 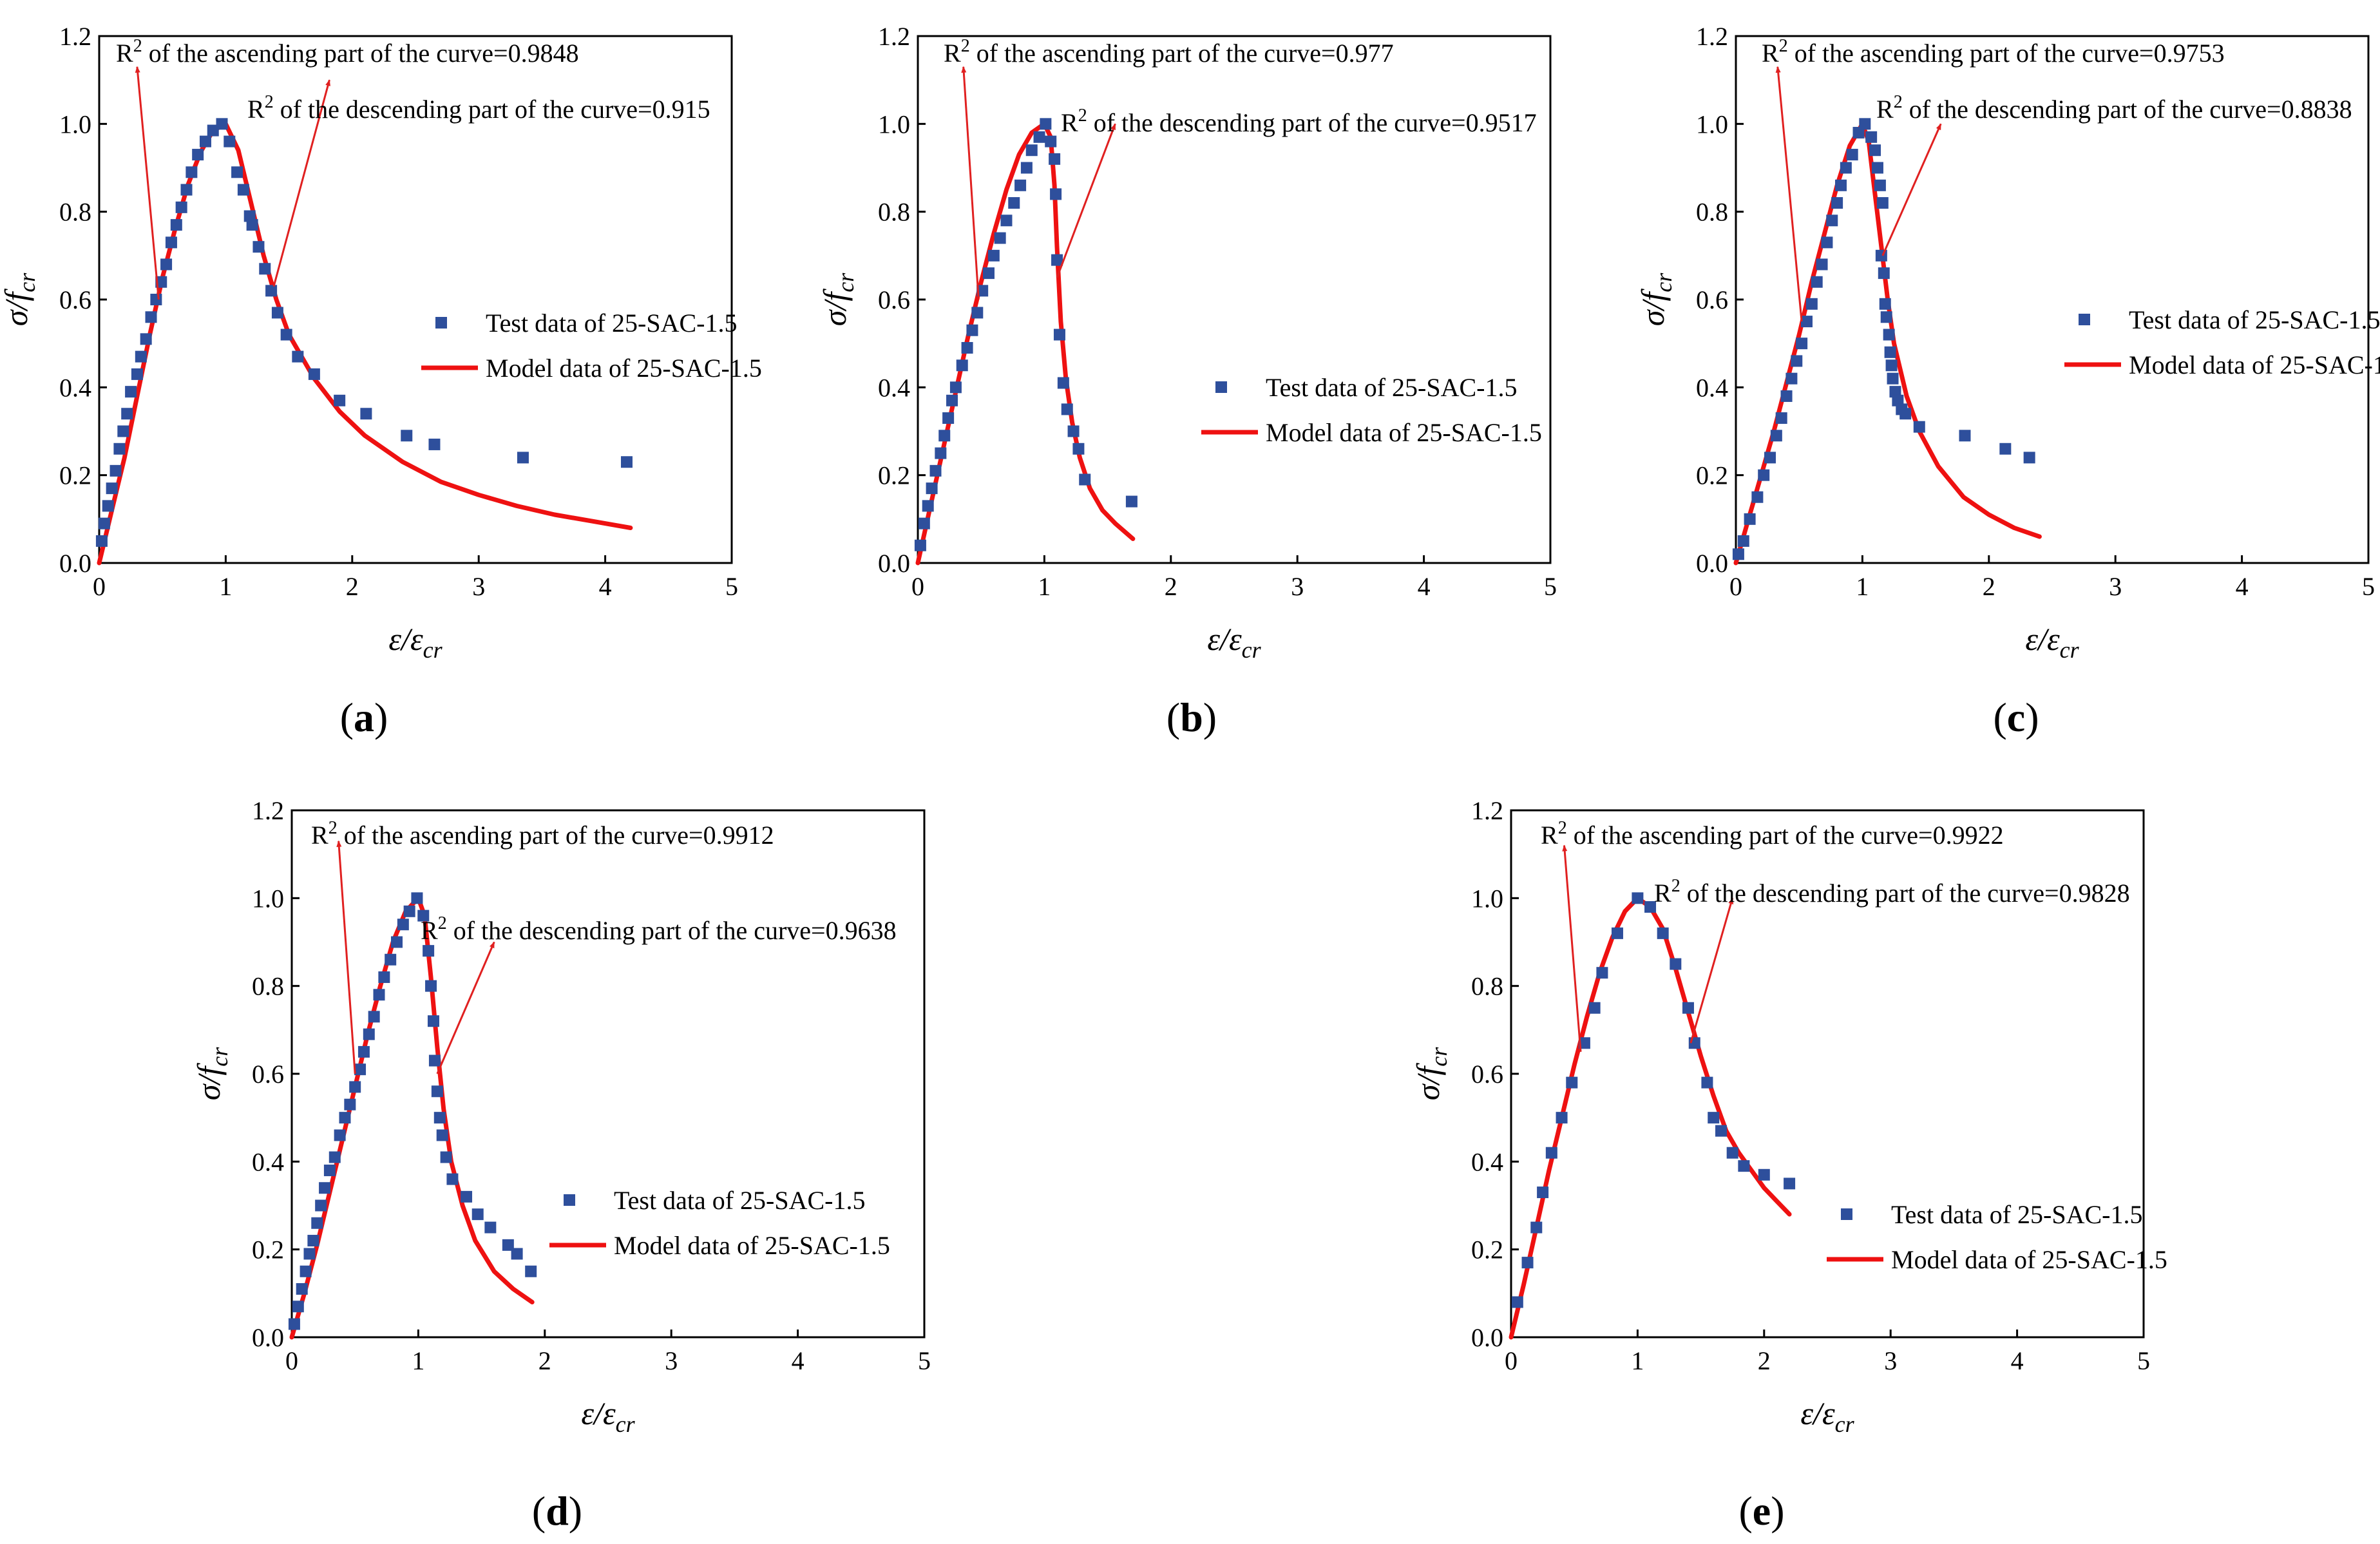 What do you see at coordinates (1404, 432) in the screenshot?
I see `legend-model-label: Model data of 25-SAC-1.5` at bounding box center [1404, 432].